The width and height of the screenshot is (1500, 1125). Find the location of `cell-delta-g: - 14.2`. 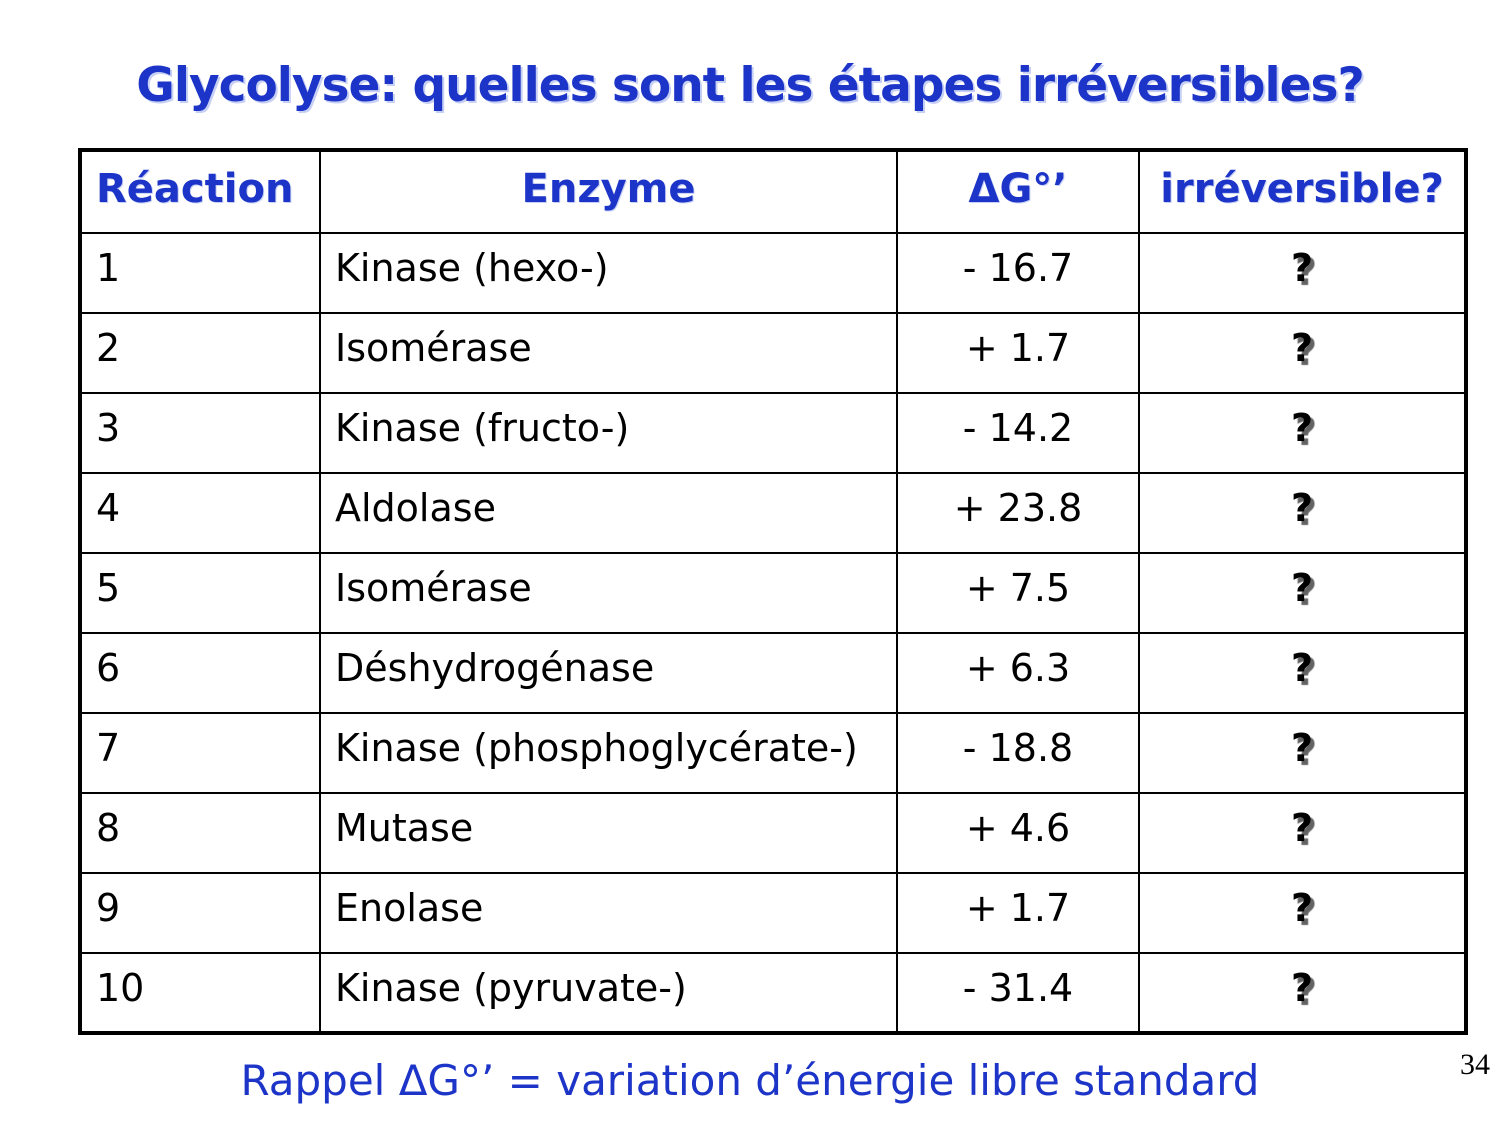

cell-delta-g: - 14.2 is located at coordinates (1018, 433).